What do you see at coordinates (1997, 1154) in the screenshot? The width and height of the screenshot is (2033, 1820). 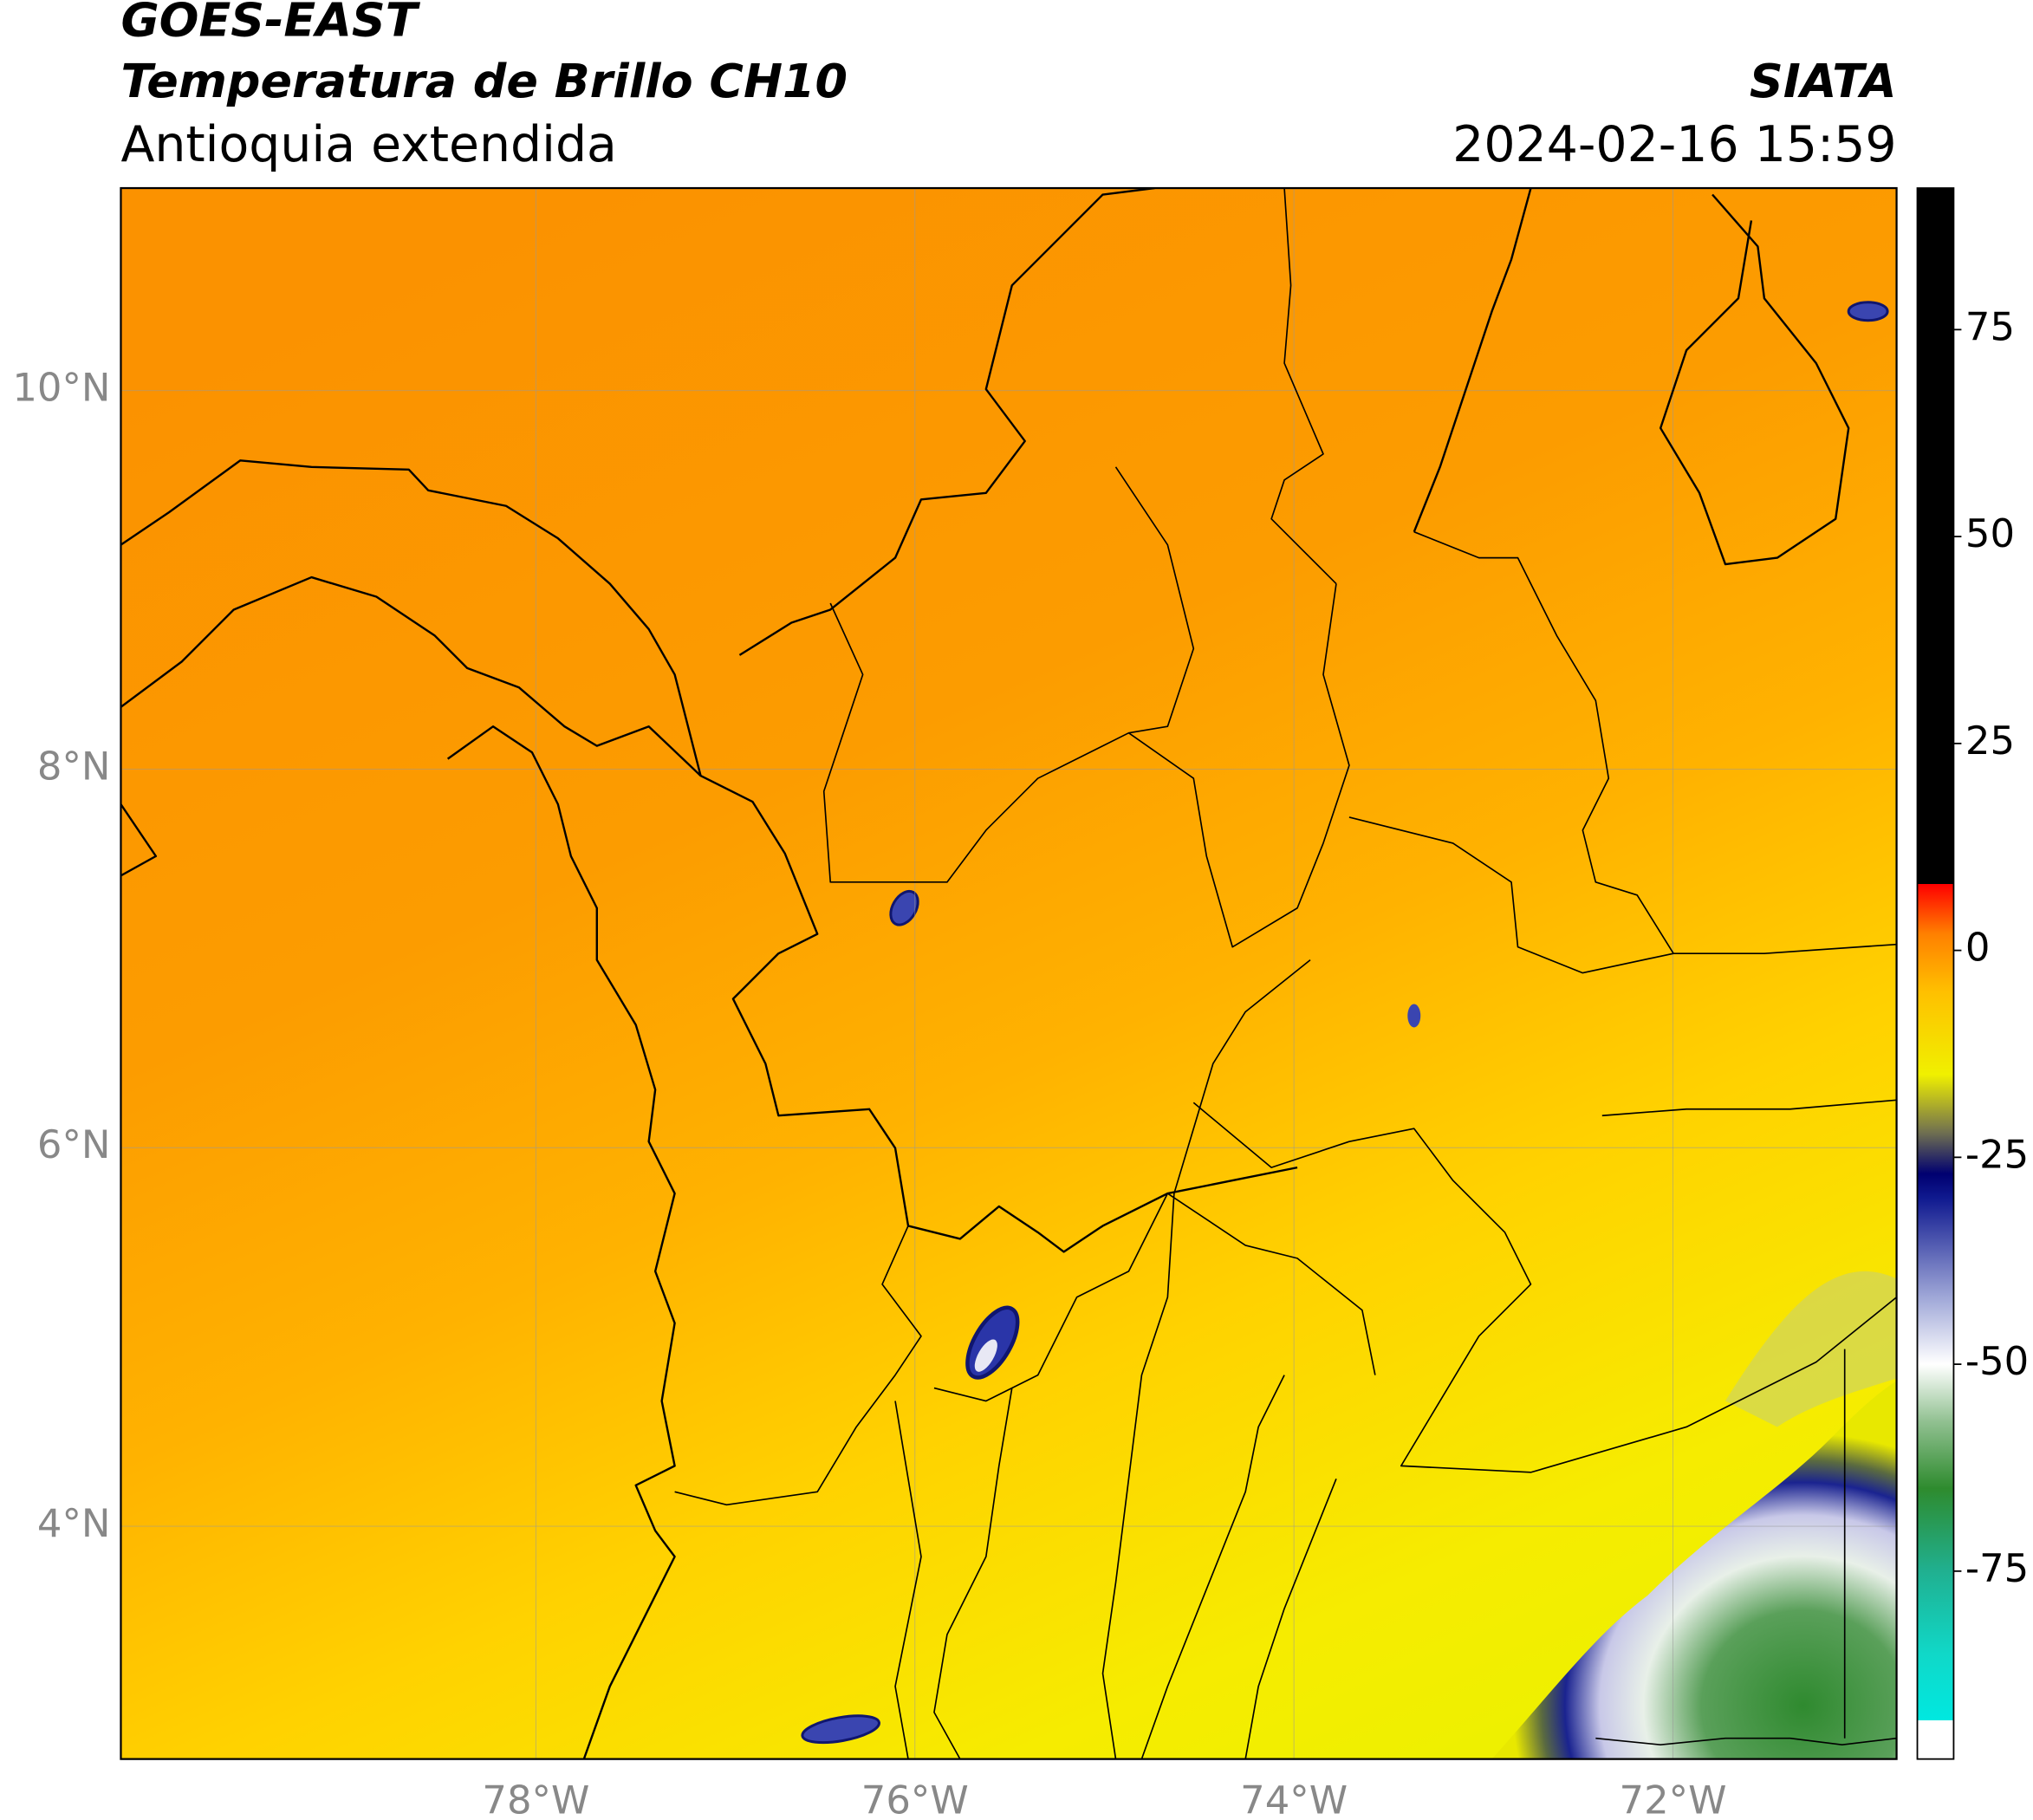 I see `colorbar-tick-label: -25` at bounding box center [1997, 1154].